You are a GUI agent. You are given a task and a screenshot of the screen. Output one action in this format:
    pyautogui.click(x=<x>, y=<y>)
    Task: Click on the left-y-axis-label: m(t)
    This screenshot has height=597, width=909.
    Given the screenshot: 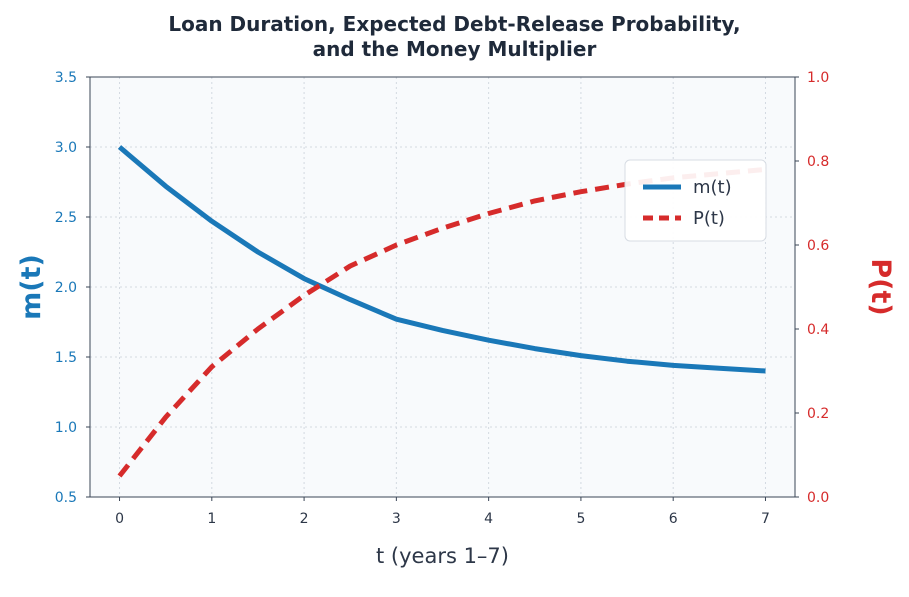 What is the action you would take?
    pyautogui.click(x=31, y=287)
    